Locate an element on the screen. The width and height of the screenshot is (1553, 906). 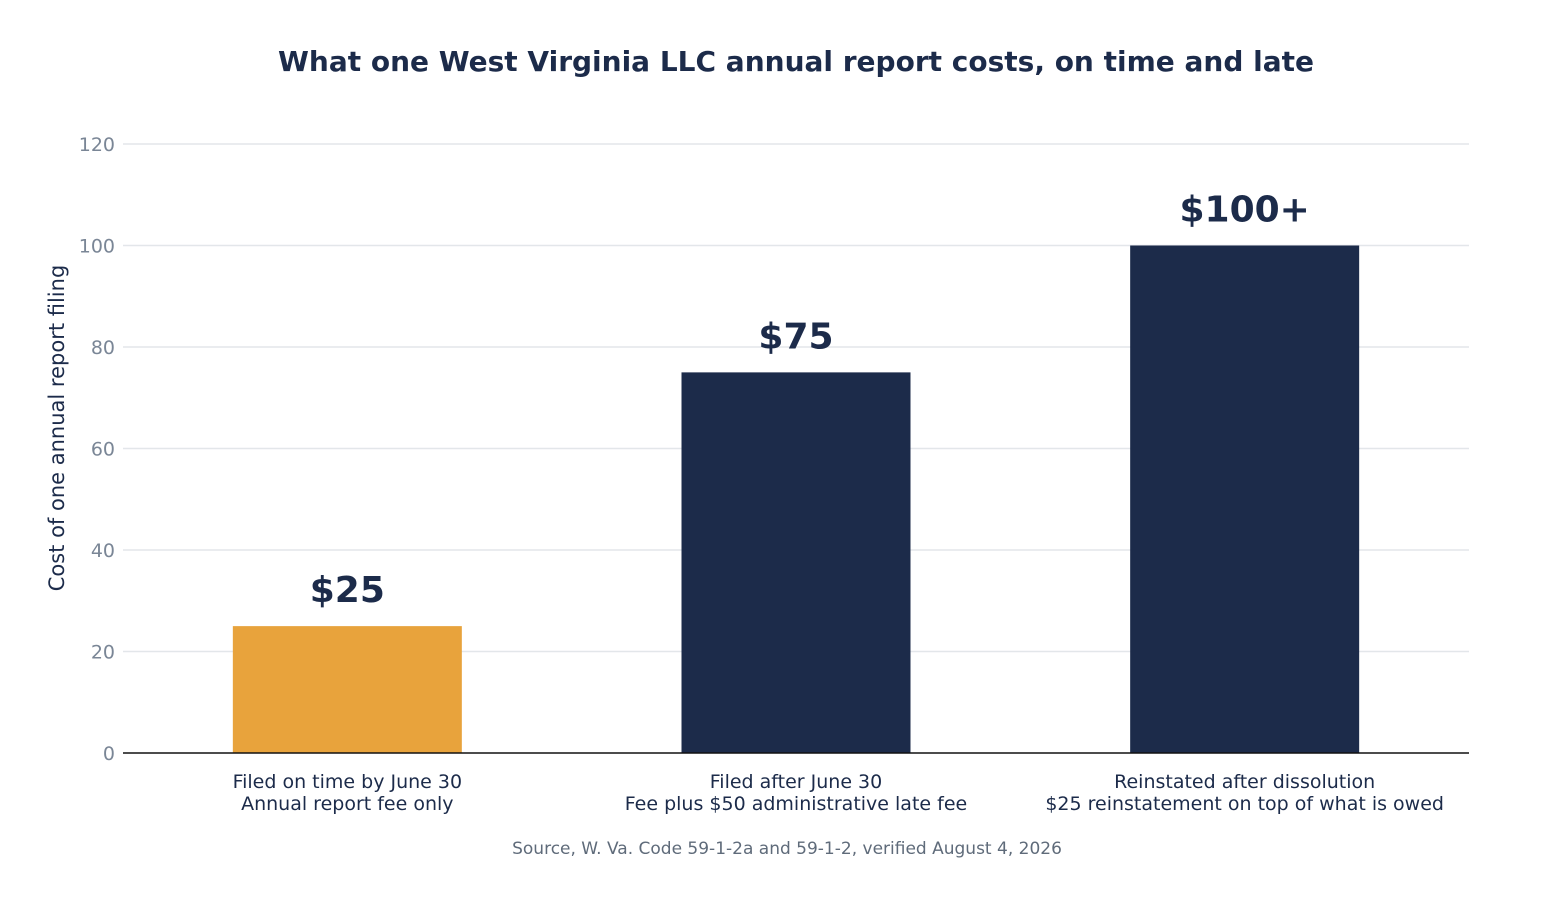
data-label: $75 is located at coordinates (795, 336).